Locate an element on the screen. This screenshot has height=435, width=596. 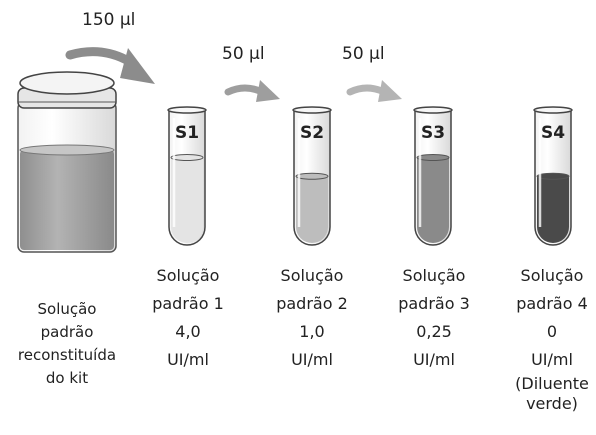
stock-vial is located at coordinates (67, 162).